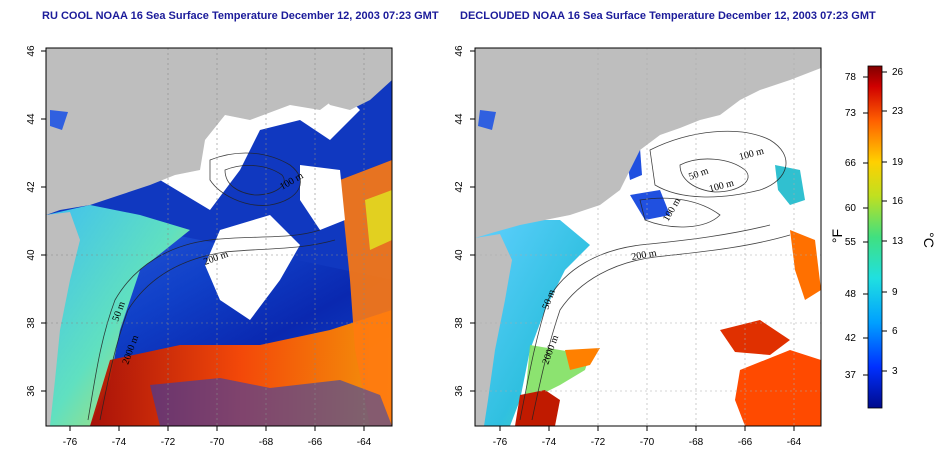  What do you see at coordinates (898, 222) in the screenshot?
I see `colorbar-celsius-labels: 26 23 19 16 13 9 6 3` at bounding box center [898, 222].